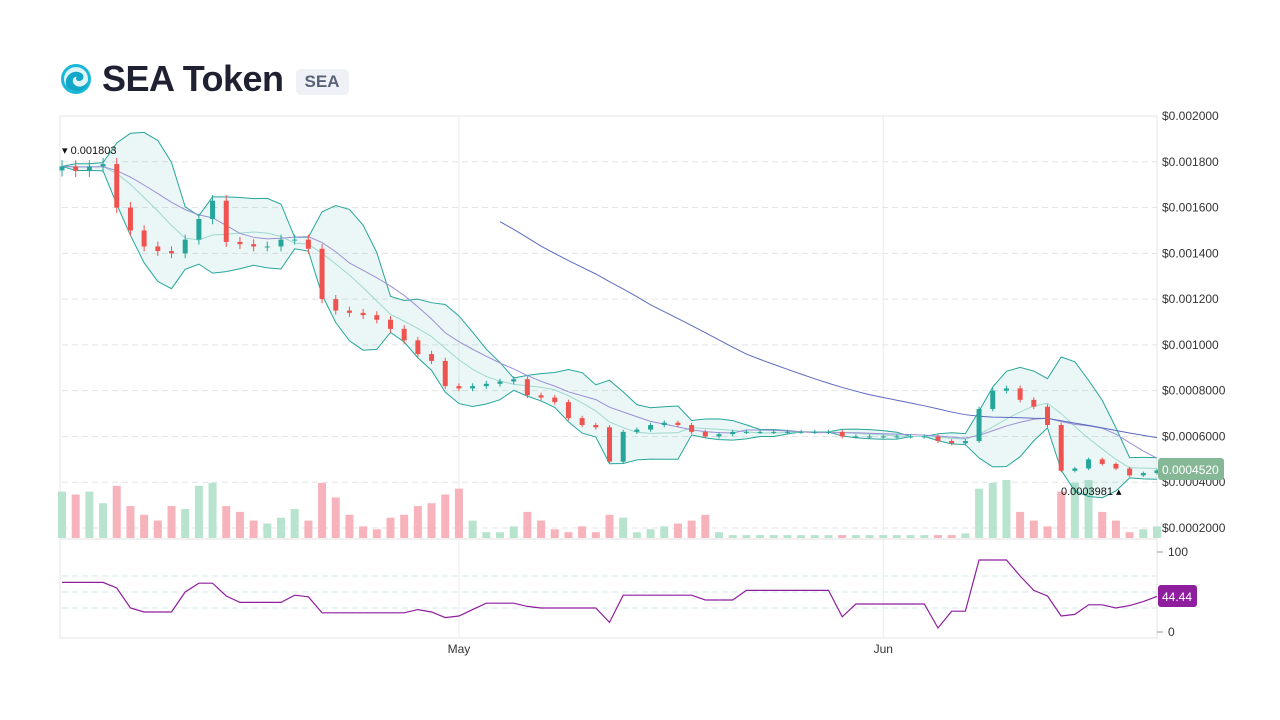 The width and height of the screenshot is (1280, 720). What do you see at coordinates (459, 649) in the screenshot?
I see `x-tick-label: May` at bounding box center [459, 649].